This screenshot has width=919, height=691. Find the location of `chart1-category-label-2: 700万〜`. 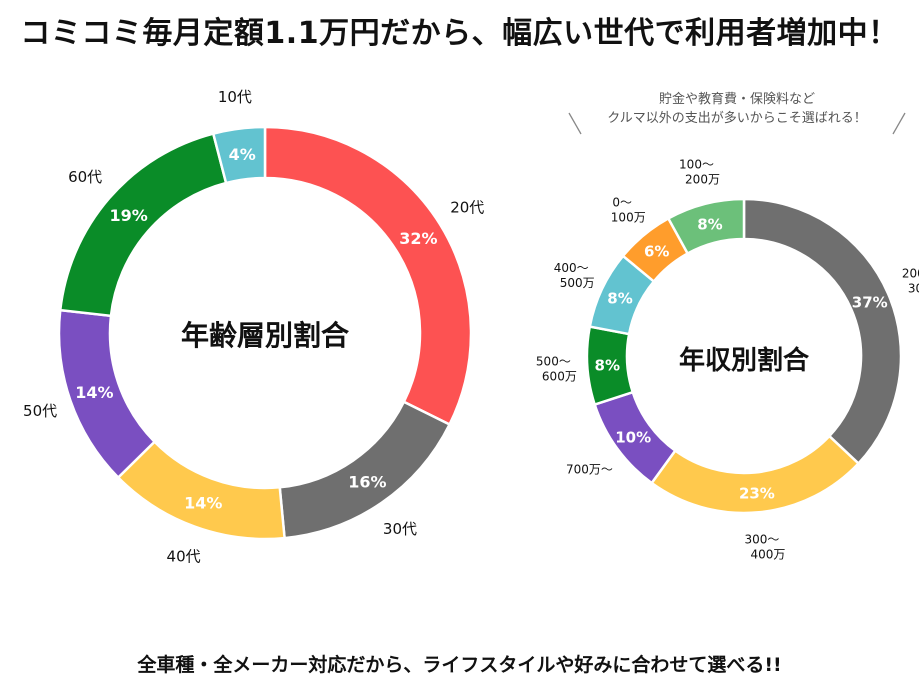

chart1-category-label-2: 700万〜 is located at coordinates (589, 469).